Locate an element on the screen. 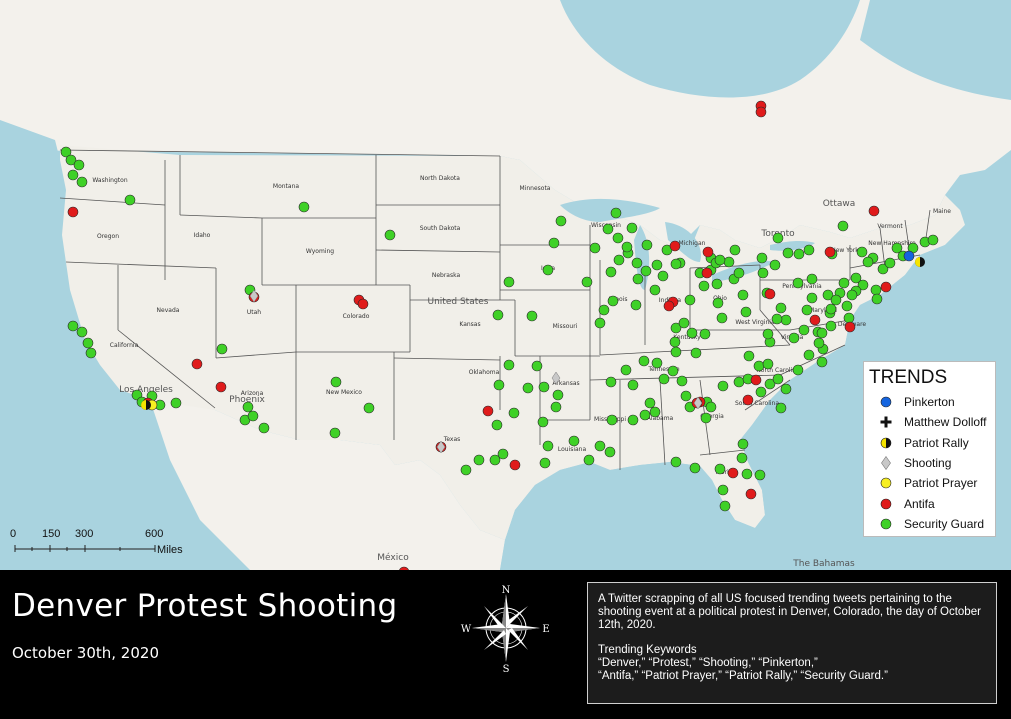  scale-tick-300: 300 is located at coordinates (84, 534).